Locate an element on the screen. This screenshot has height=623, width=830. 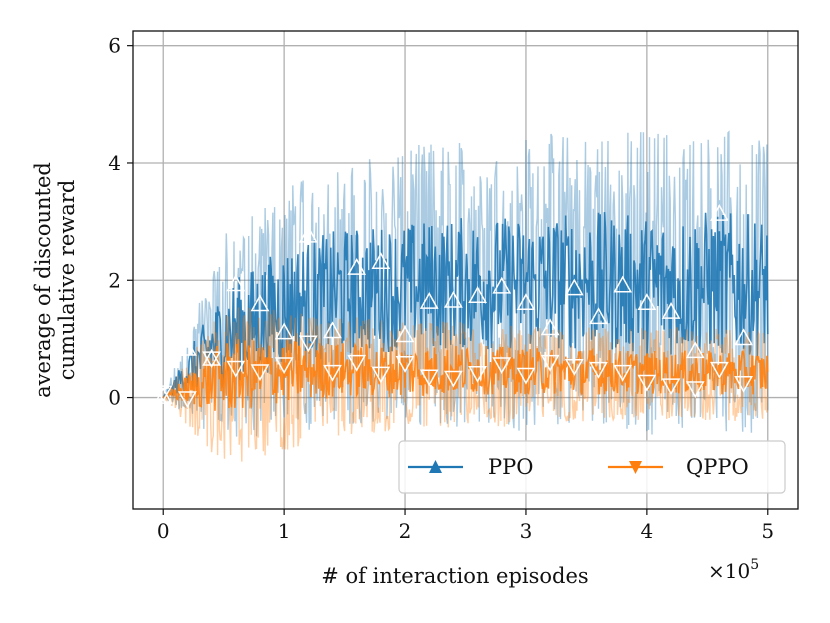
x-tick-label: 5 is located at coordinates (767, 531).